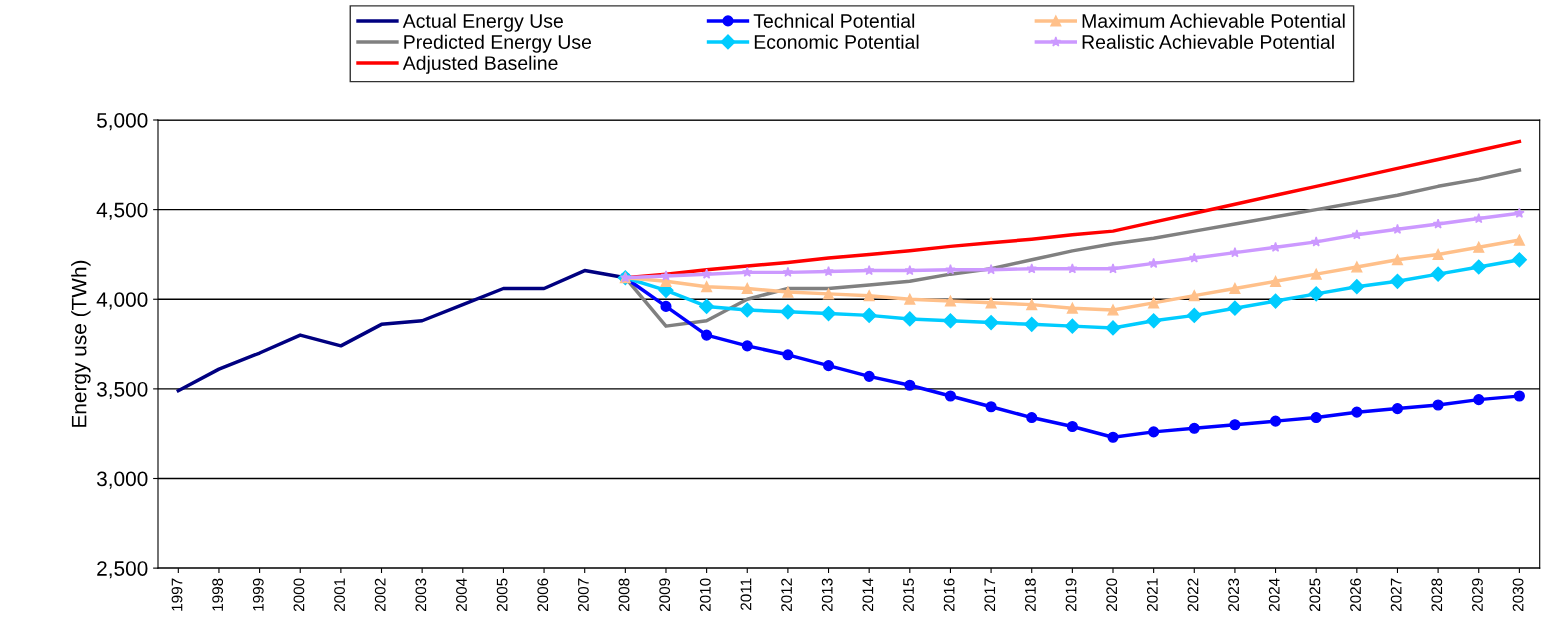 This screenshot has height=625, width=1549. Describe the element at coordinates (1213, 20) in the screenshot. I see `legend-label: Maximum Achievable Potential` at that location.